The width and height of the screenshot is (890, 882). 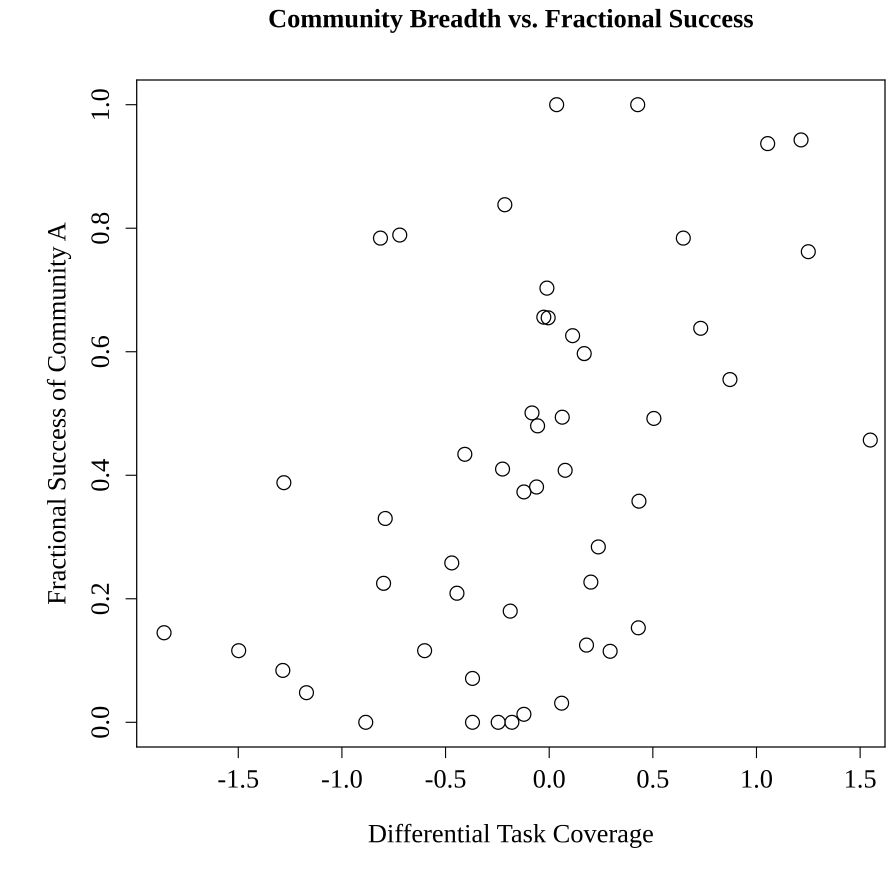 What do you see at coordinates (100, 475) in the screenshot?
I see `y-tick-label: 0.4` at bounding box center [100, 475].